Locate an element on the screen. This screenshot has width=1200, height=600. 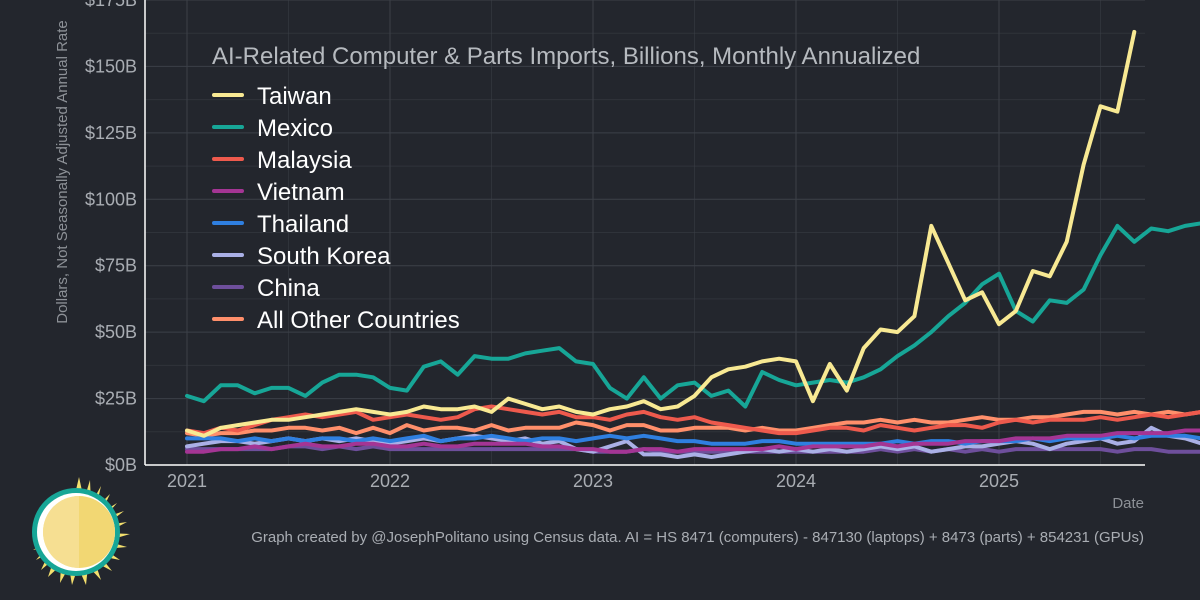
x-tick-label: 2023 is located at coordinates (593, 481).